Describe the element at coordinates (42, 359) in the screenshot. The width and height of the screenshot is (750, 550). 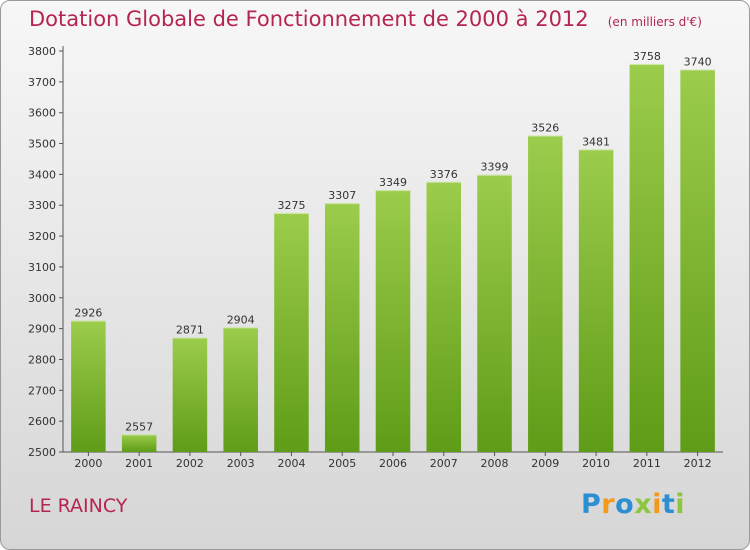
I see `y-tick-label: 2800` at that location.